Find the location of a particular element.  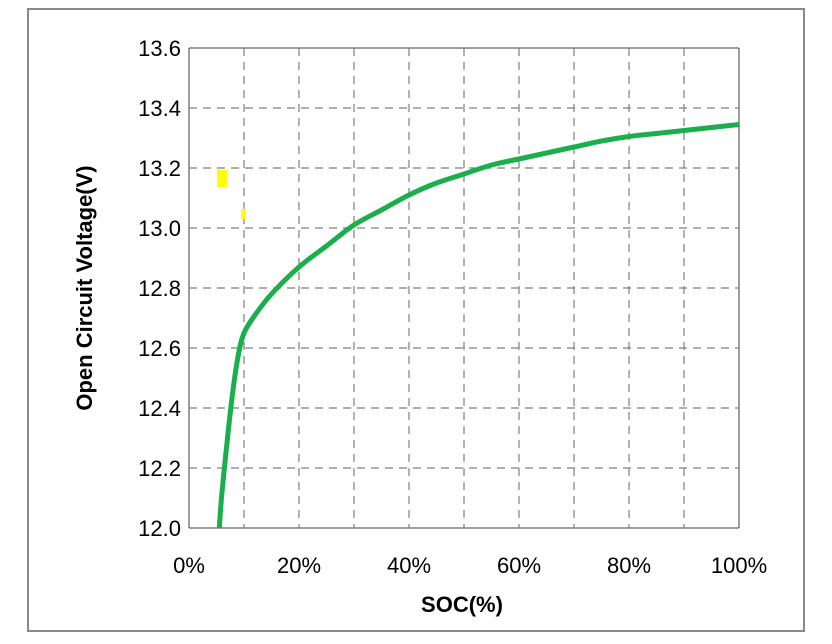

y-tick-label: 12.6 is located at coordinates (159, 348).